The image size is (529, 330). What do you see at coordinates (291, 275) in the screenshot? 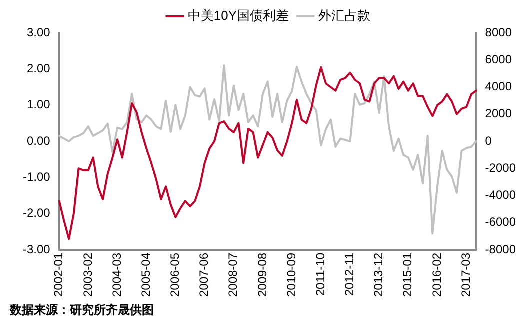
I see `x-tick-label: 2010-09` at bounding box center [291, 275].